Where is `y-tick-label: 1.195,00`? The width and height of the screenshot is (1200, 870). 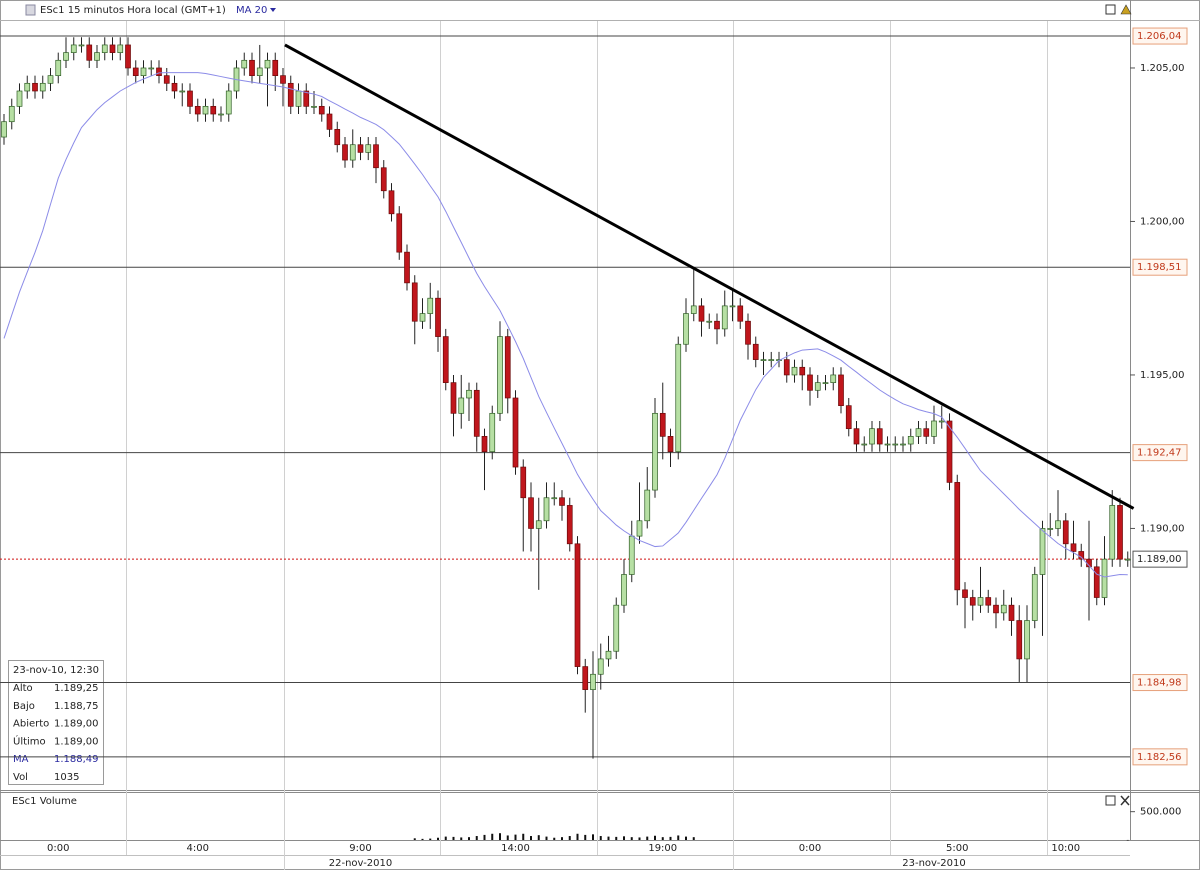
y-tick-label: 1.195,00 is located at coordinates (1162, 375).